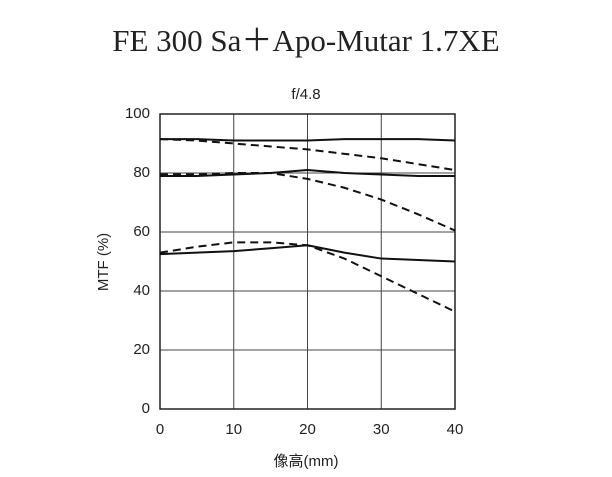  What do you see at coordinates (141, 290) in the screenshot?
I see `y-tick-label: 40` at bounding box center [141, 290].